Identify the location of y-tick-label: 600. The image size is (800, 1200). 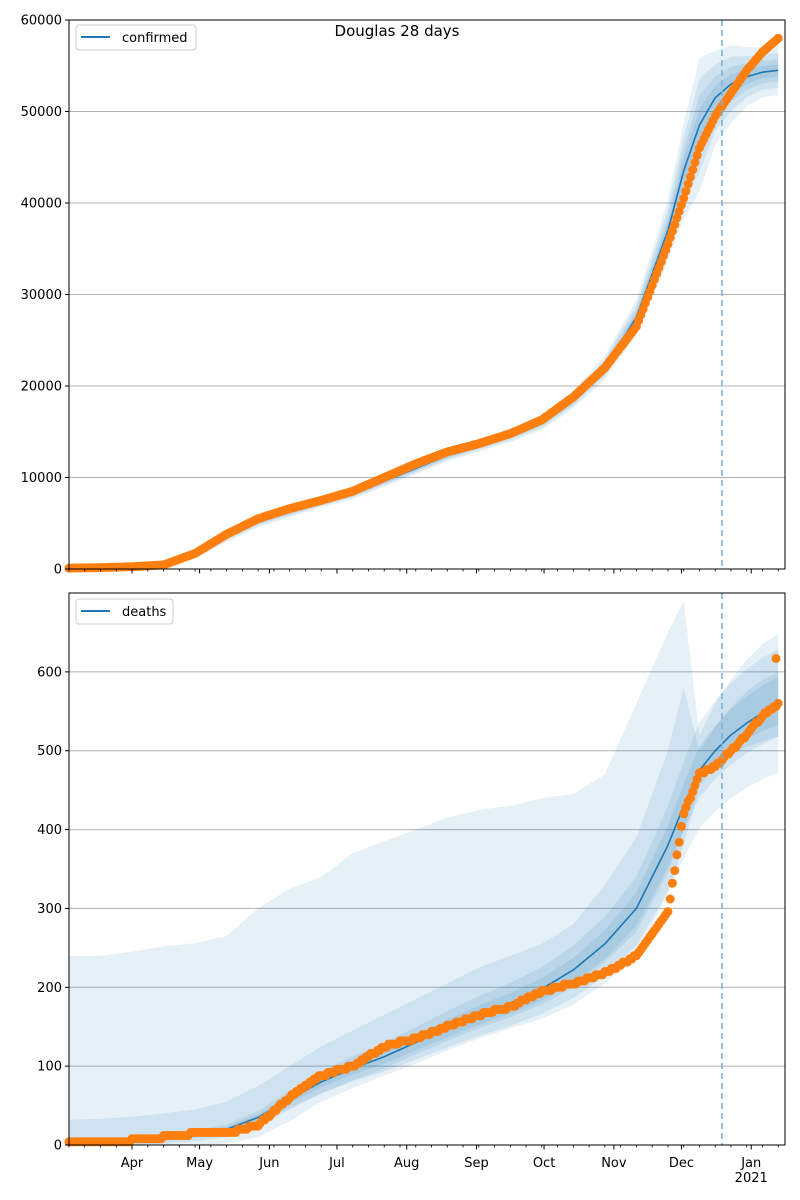
(49, 672).